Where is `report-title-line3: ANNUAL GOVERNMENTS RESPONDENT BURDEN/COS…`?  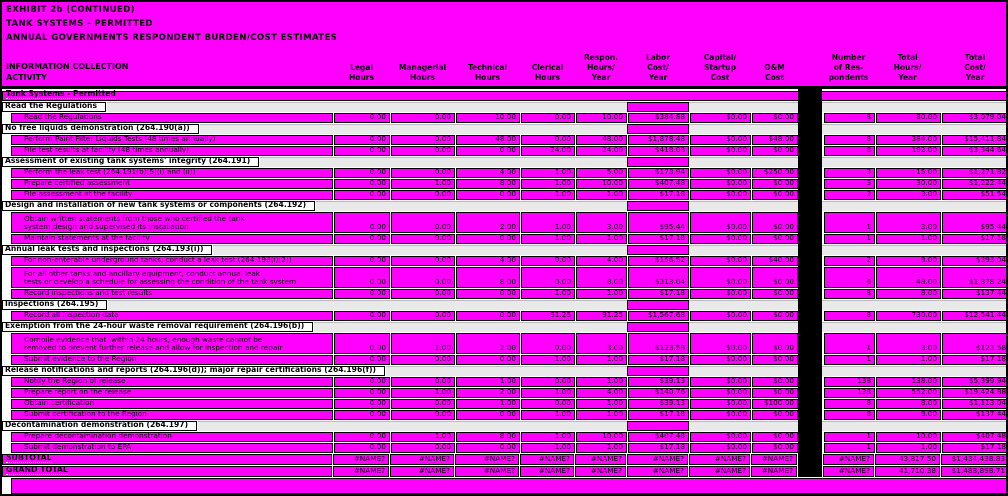 report-title-line3: ANNUAL GOVERNMENTS RESPONDENT BURDEN/COS… is located at coordinates (172, 38).